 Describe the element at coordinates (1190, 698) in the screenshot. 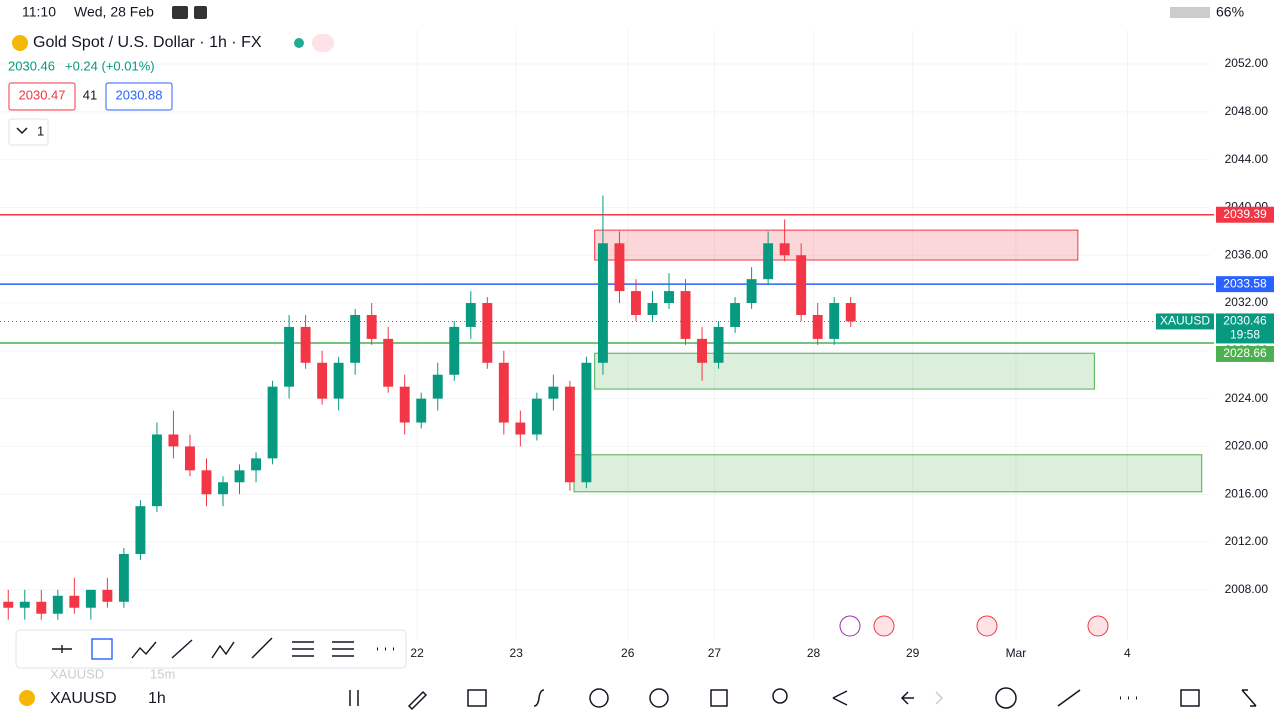

I see `window` at that location.